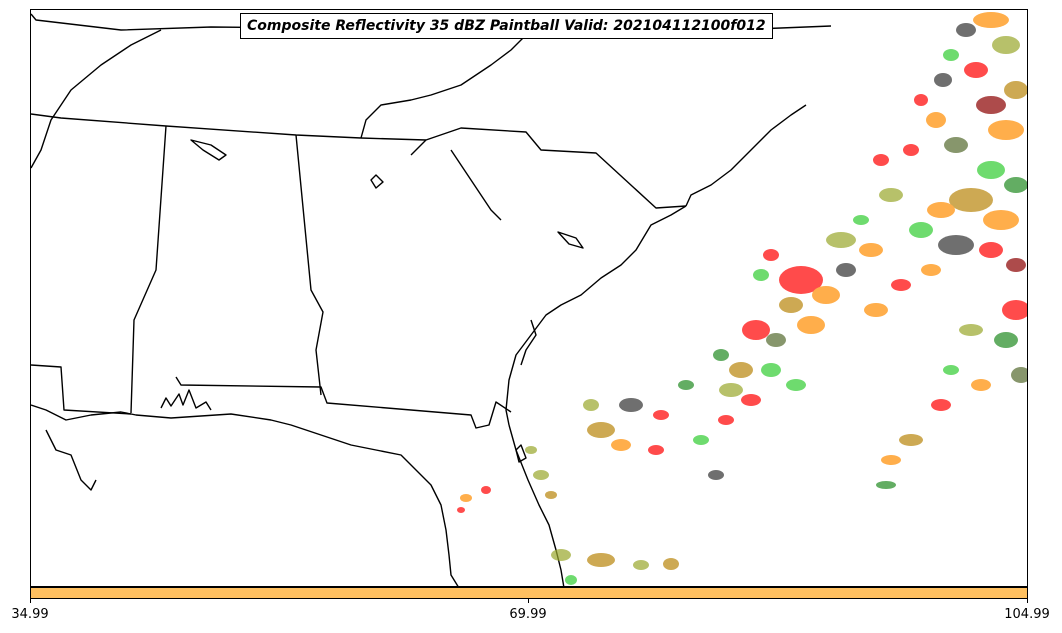  Describe the element at coordinates (528, 614) in the screenshot. I see `colorbar-tick-label-mid: 69.99` at that location.